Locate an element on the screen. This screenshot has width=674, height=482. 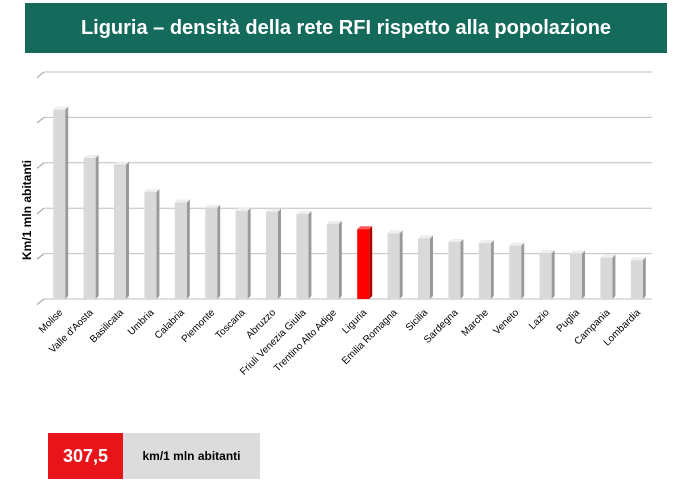
bar-emilia-romagna is located at coordinates (395, 264).